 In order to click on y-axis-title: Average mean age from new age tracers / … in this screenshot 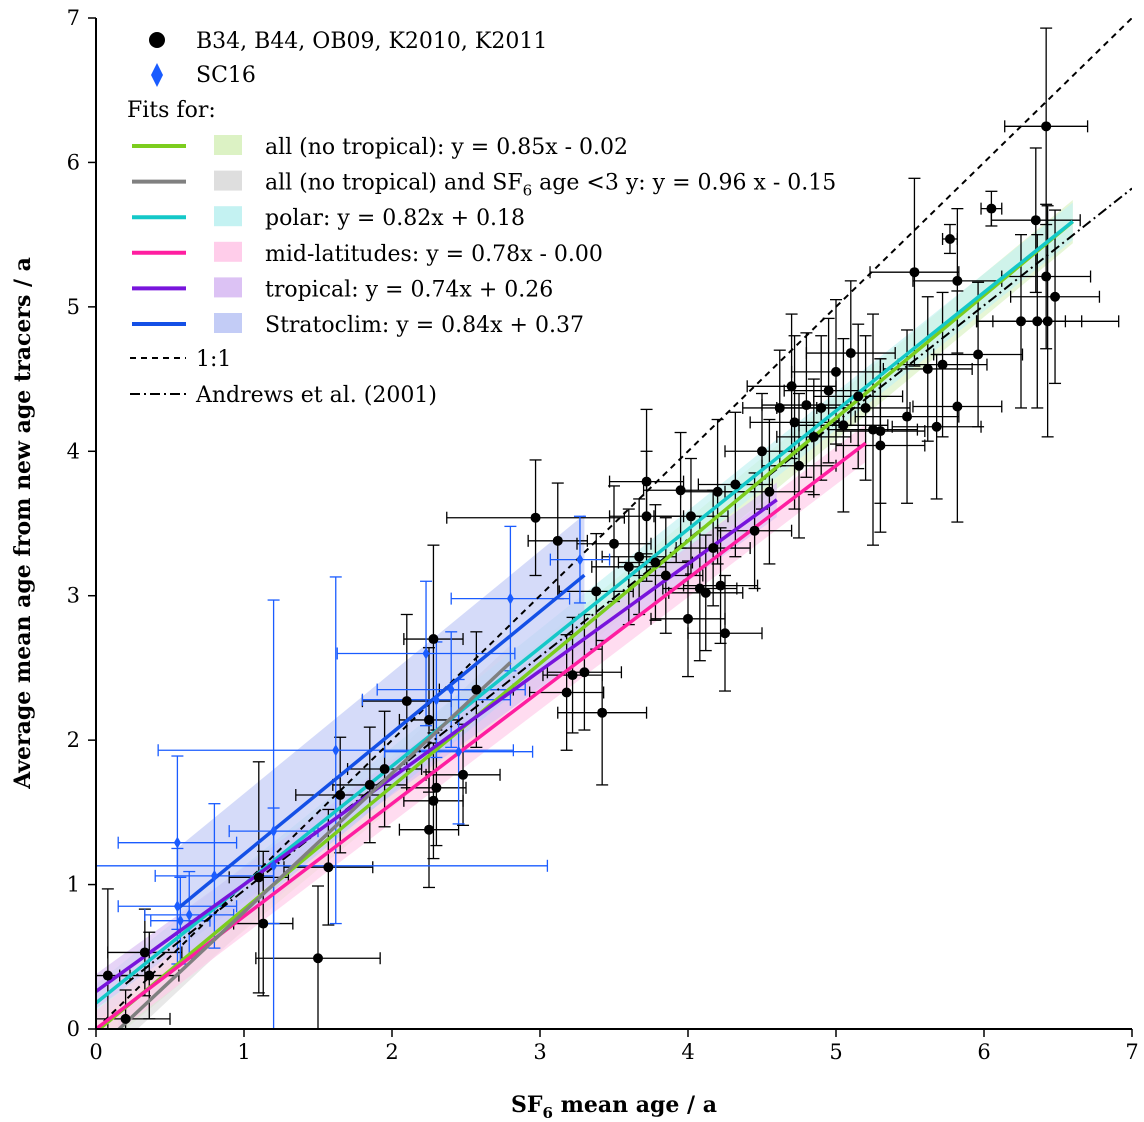, I will do `click(23, 523)`.